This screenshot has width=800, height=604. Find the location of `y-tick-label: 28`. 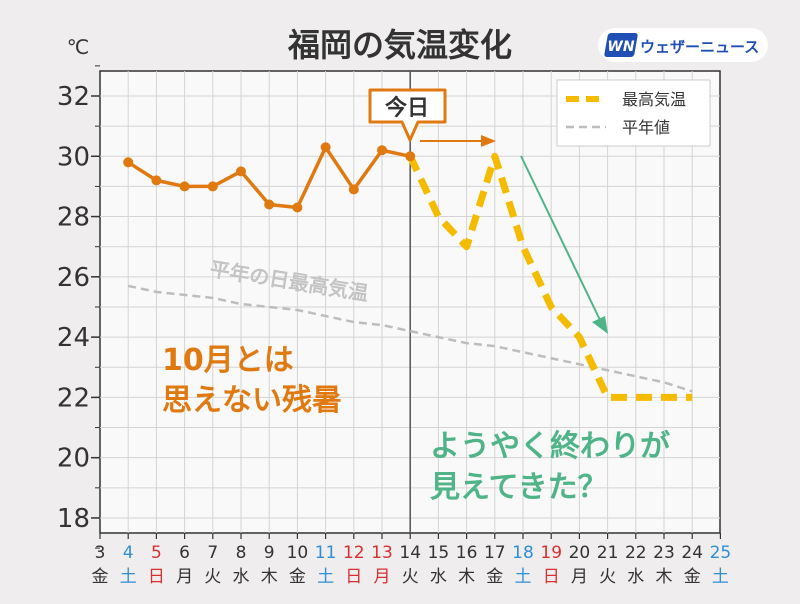

y-tick-label: 28 is located at coordinates (73, 218).